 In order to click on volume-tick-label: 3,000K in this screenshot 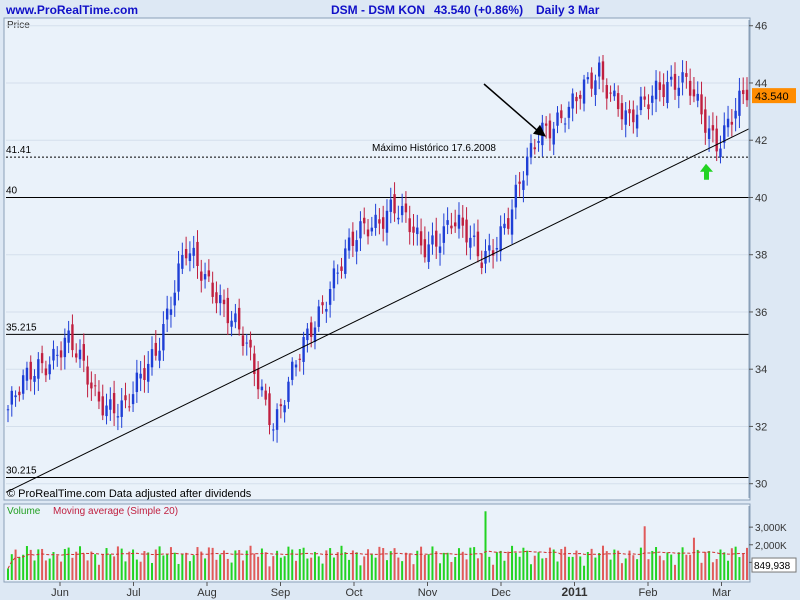, I will do `click(771, 528)`.